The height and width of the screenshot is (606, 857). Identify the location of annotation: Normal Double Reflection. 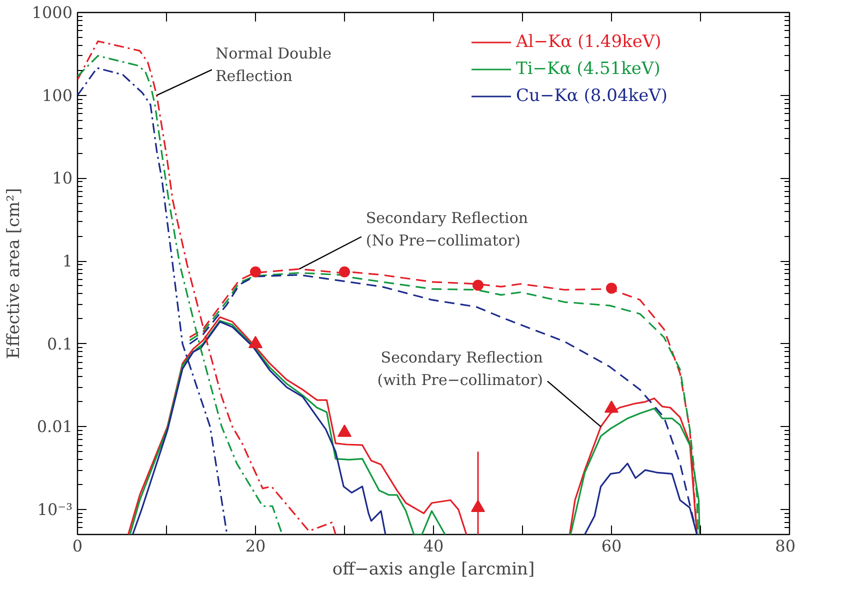
(273, 64).